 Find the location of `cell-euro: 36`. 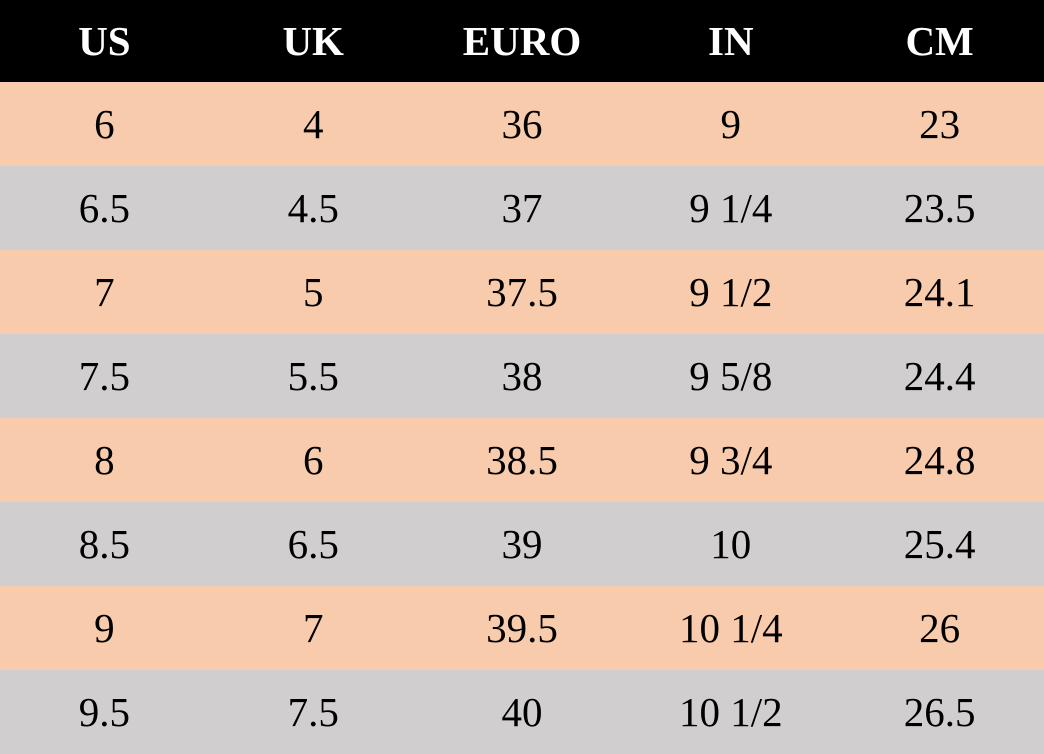

cell-euro: 36 is located at coordinates (522, 124).